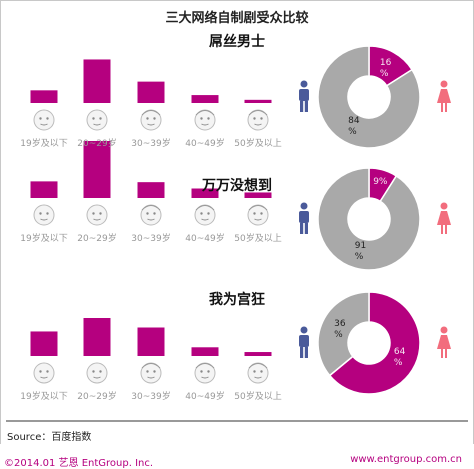 The width and height of the screenshot is (474, 469). Describe the element at coordinates (360, 251) in the screenshot. I see `pie-label-male: 91 %` at that location.